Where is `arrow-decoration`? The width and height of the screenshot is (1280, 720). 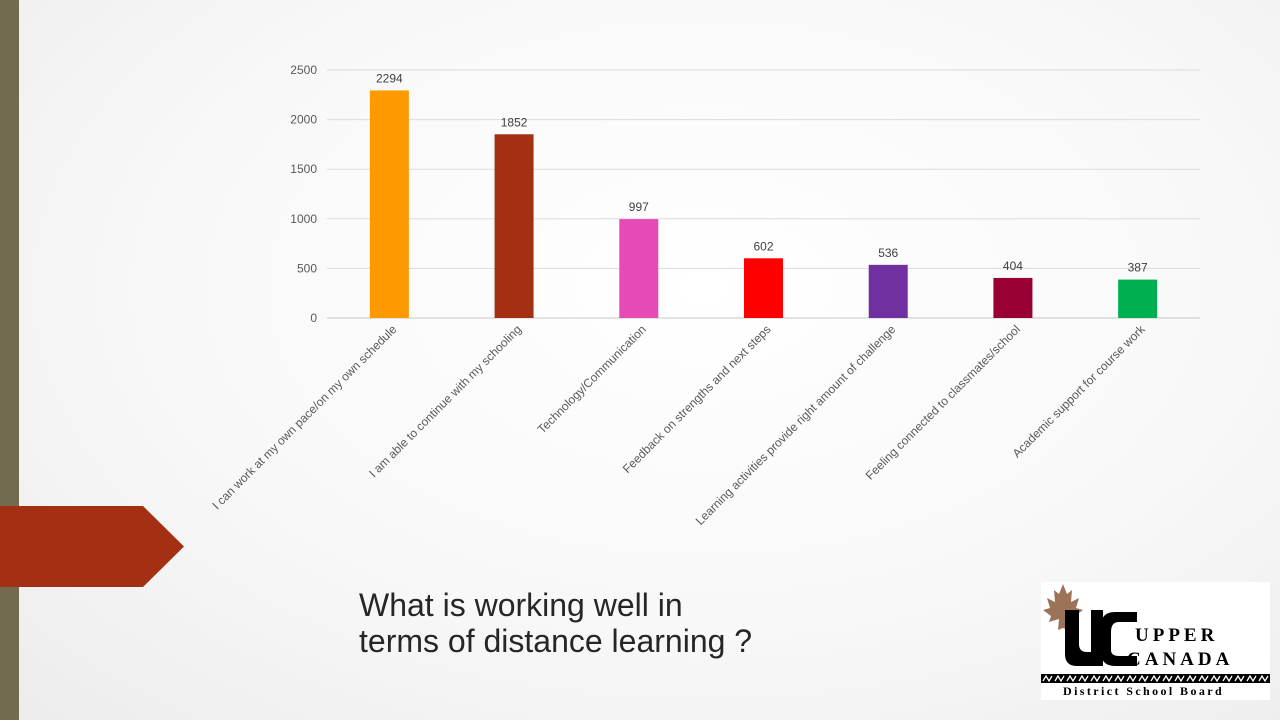 arrow-decoration is located at coordinates (92, 546).